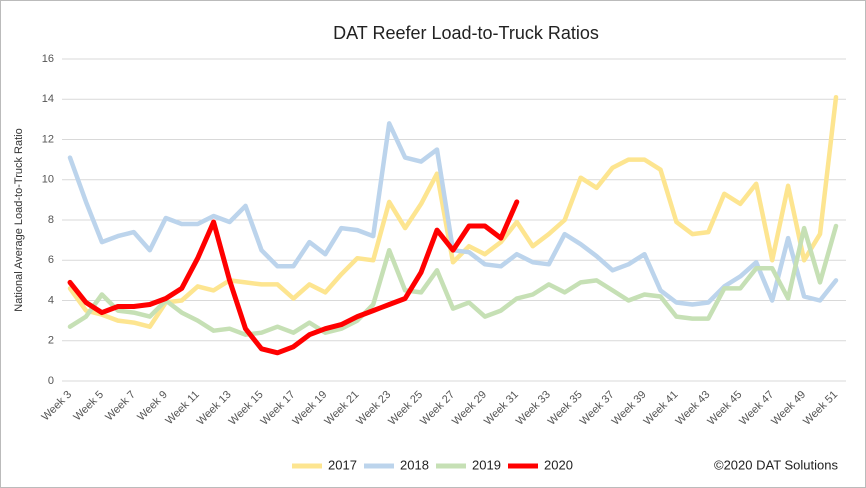 The height and width of the screenshot is (488, 866). What do you see at coordinates (48, 99) in the screenshot?
I see `y-tick-label: 14` at bounding box center [48, 99].